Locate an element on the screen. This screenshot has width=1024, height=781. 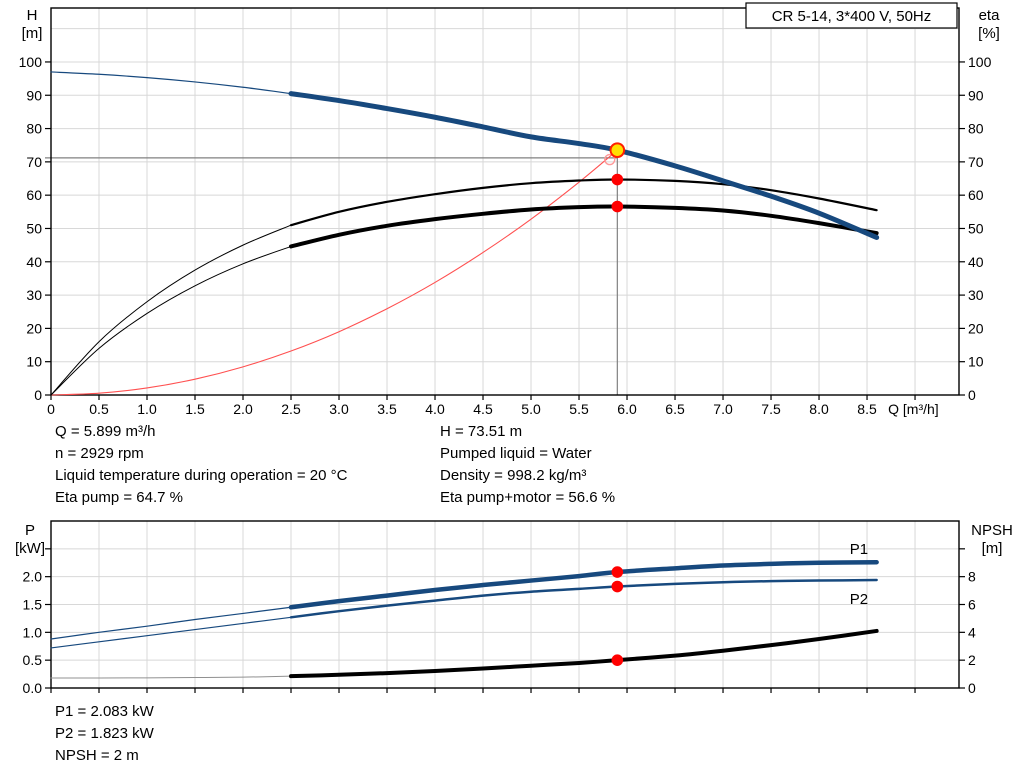
p1-point is located at coordinates (617, 572).